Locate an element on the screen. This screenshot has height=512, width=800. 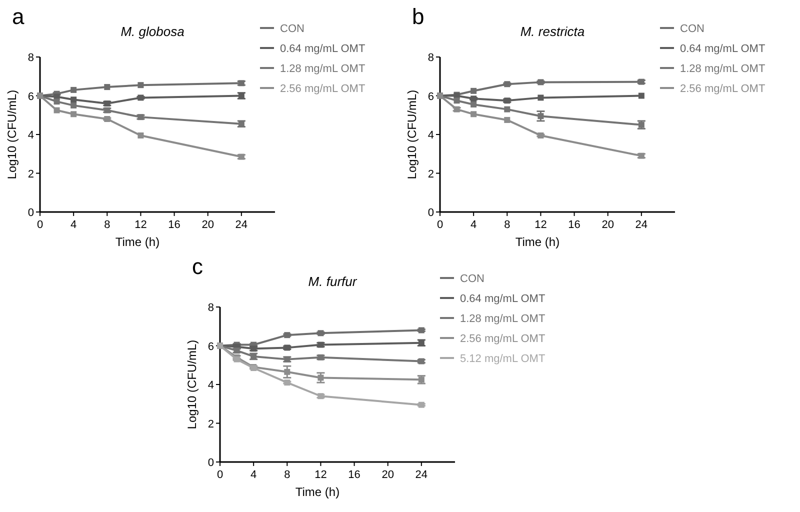
chart-title: M. globosa is located at coordinates (152, 31).